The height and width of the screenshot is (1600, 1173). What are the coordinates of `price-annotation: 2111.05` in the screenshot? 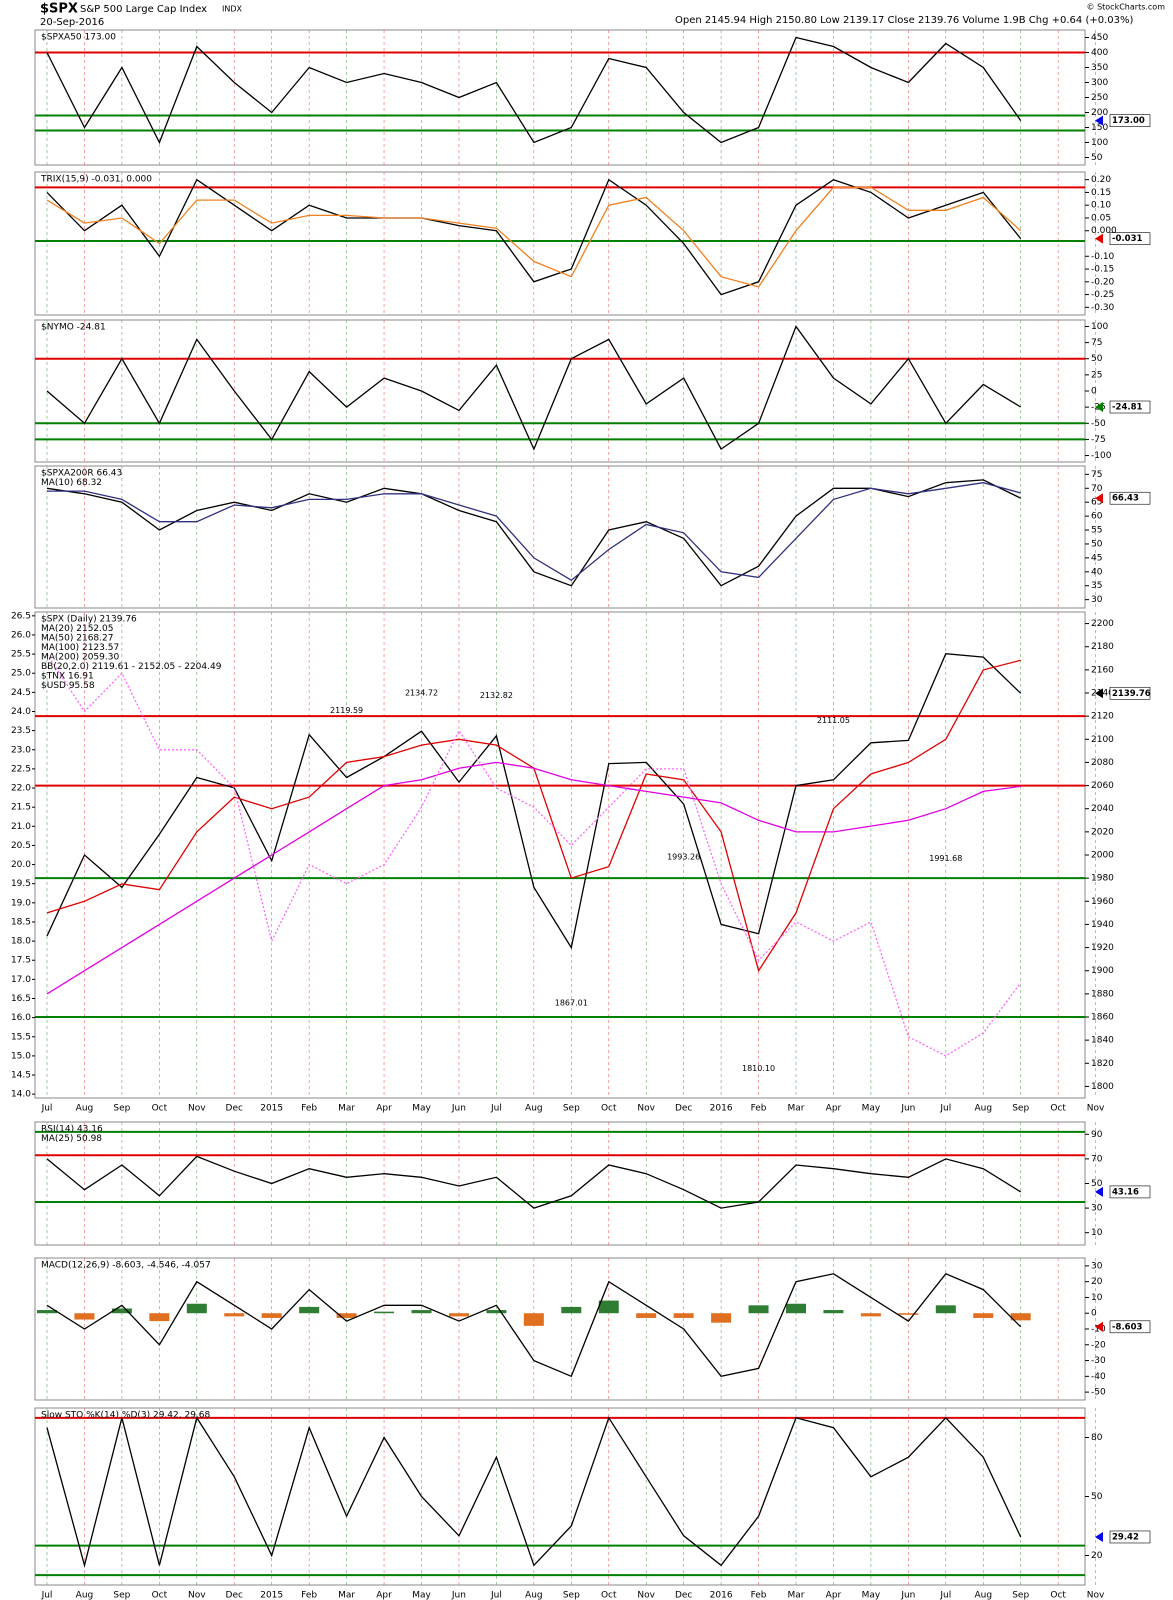 It's located at (833, 720).